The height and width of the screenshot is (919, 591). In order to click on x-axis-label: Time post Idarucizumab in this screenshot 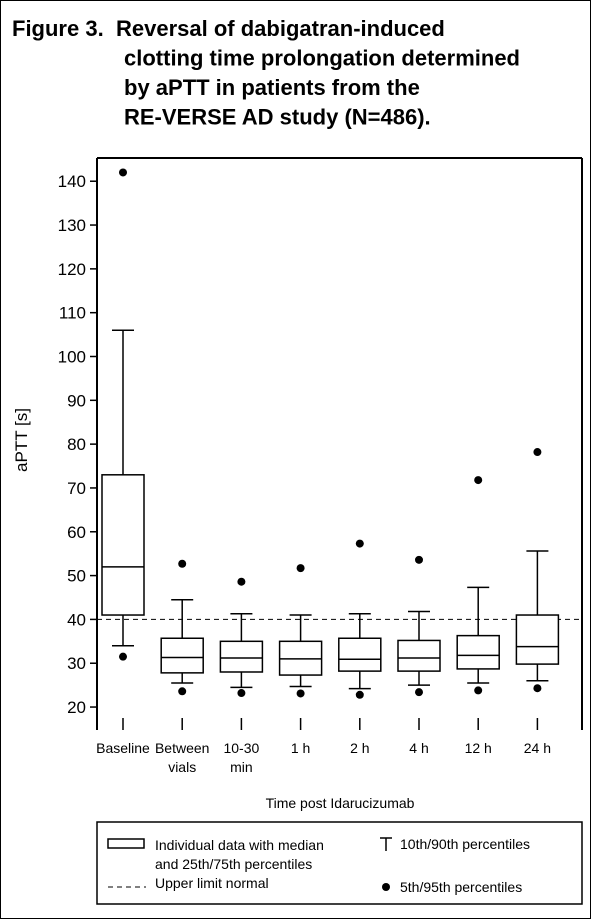, I will do `click(340, 803)`.